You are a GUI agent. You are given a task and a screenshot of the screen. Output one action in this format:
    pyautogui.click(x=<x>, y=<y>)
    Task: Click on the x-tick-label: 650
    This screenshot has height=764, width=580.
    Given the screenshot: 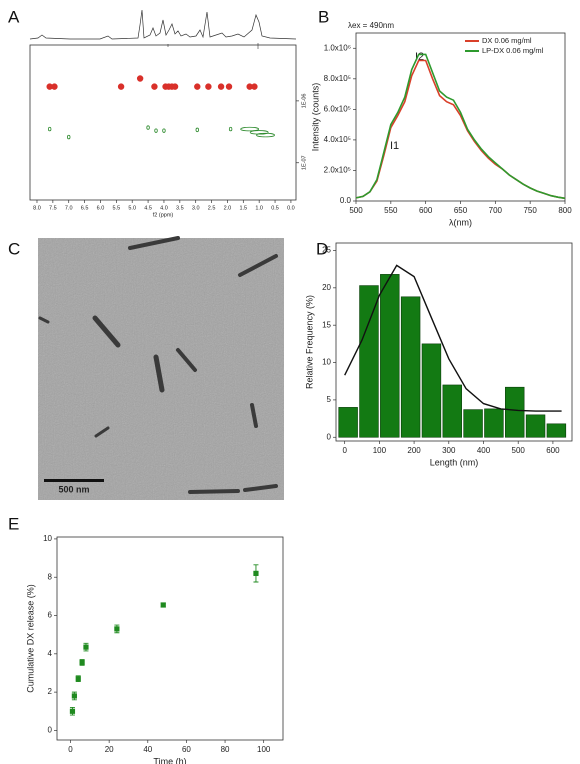 What is the action you would take?
    pyautogui.click(x=461, y=210)
    